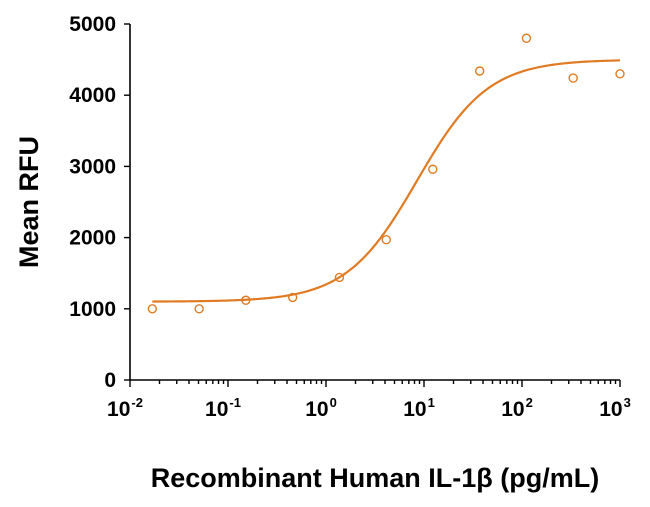  I want to click on y-tick-label: 4000, so click(92, 95).